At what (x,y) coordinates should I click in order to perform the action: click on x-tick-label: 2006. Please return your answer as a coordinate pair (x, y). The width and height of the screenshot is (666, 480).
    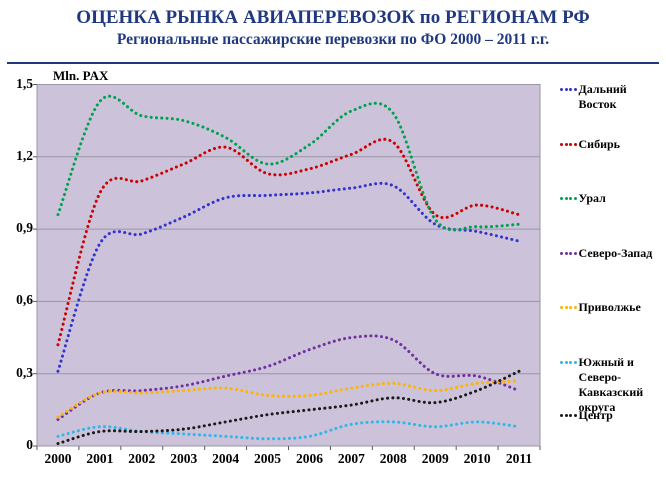
    Looking at the image, I should click on (309, 458).